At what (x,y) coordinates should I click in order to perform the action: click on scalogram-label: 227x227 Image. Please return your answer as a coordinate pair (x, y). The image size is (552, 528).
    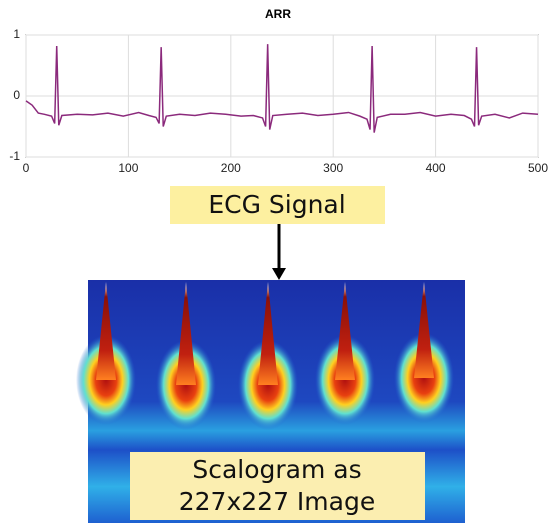
    Looking at the image, I should click on (277, 501).